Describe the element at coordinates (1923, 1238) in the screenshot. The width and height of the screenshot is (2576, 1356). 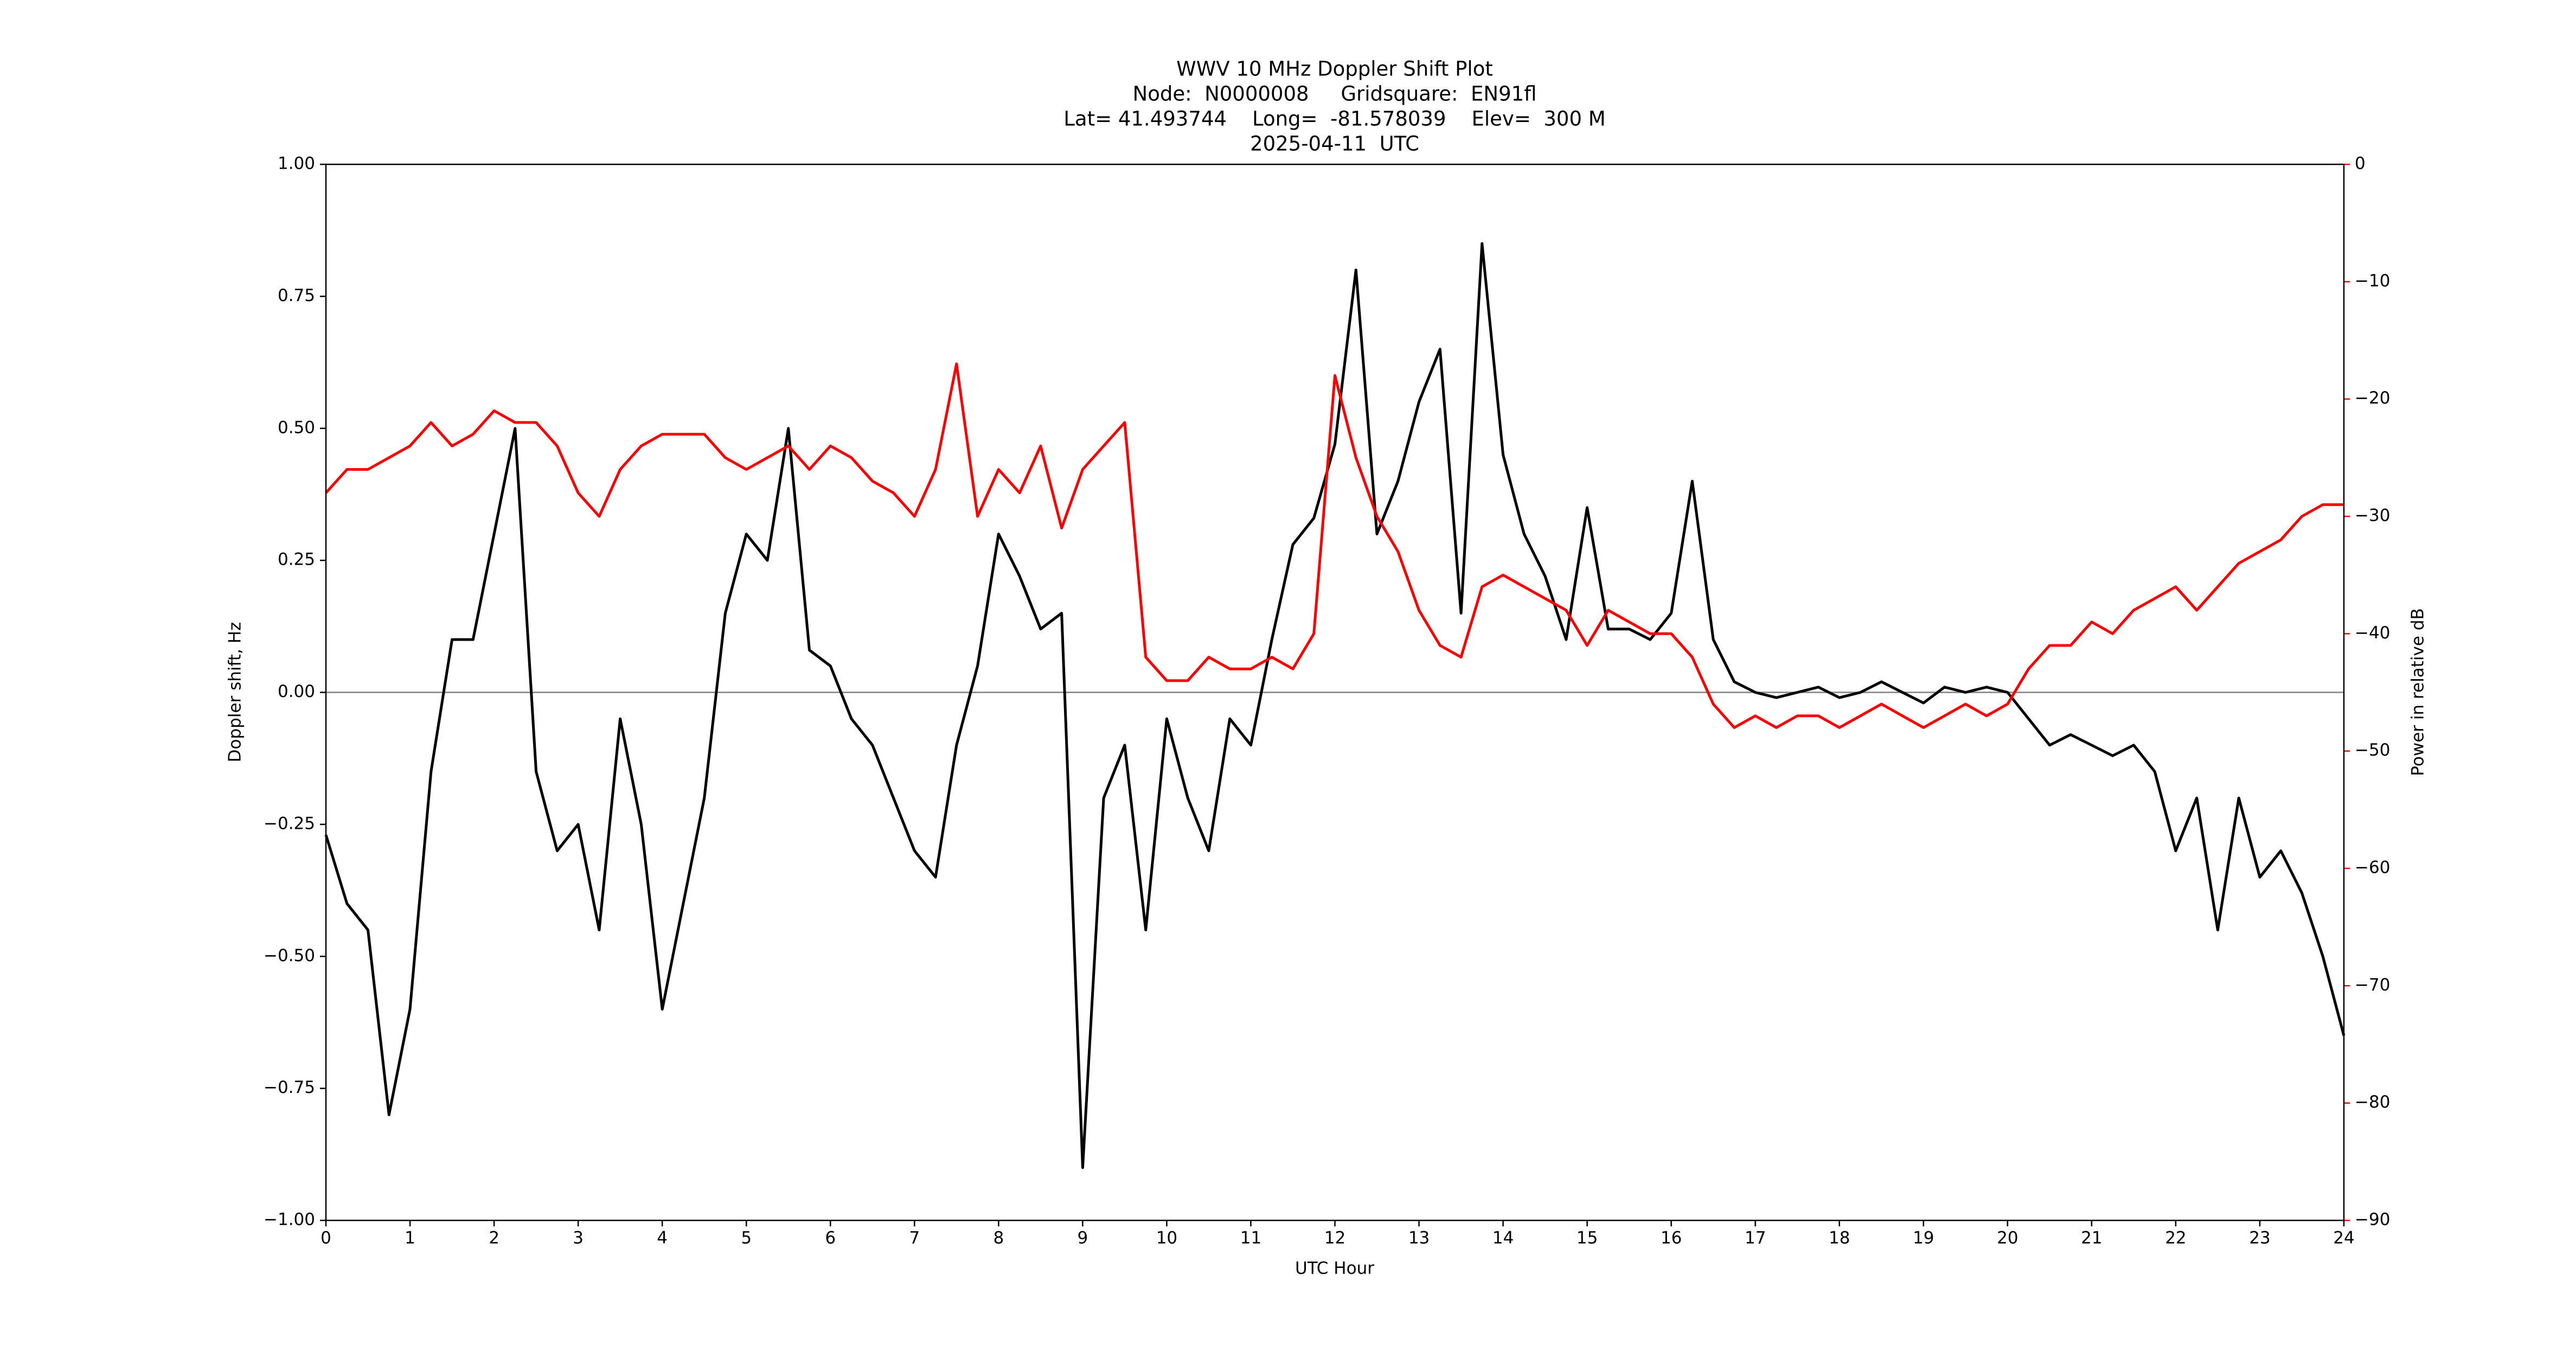
I see `x-tick-label: 19` at that location.